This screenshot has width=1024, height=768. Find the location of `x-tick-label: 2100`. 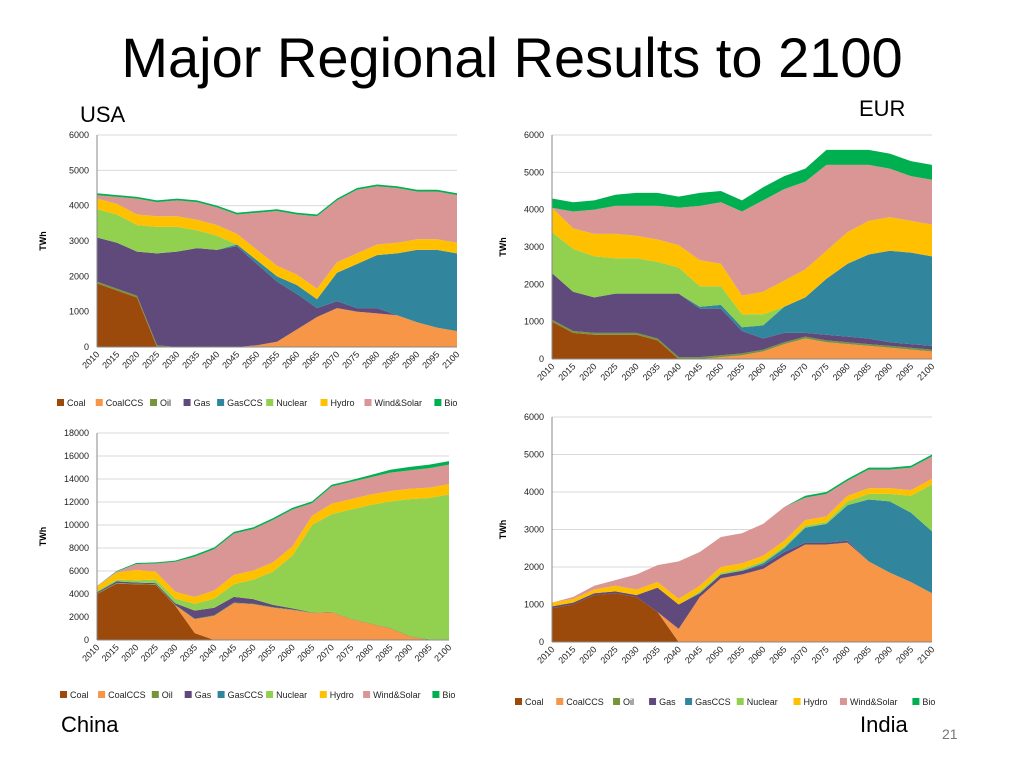

x-tick-label: 2100 is located at coordinates (442, 652).